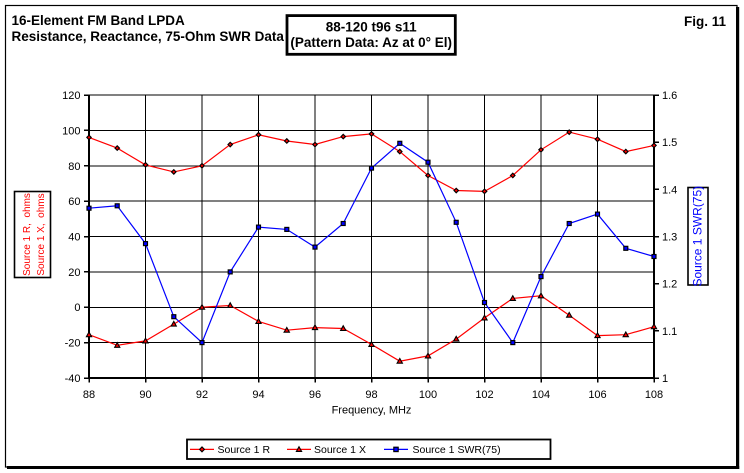 Image resolution: width=744 pixels, height=473 pixels. What do you see at coordinates (244, 450) in the screenshot?
I see `svg-text: Source 1 R` at bounding box center [244, 450].